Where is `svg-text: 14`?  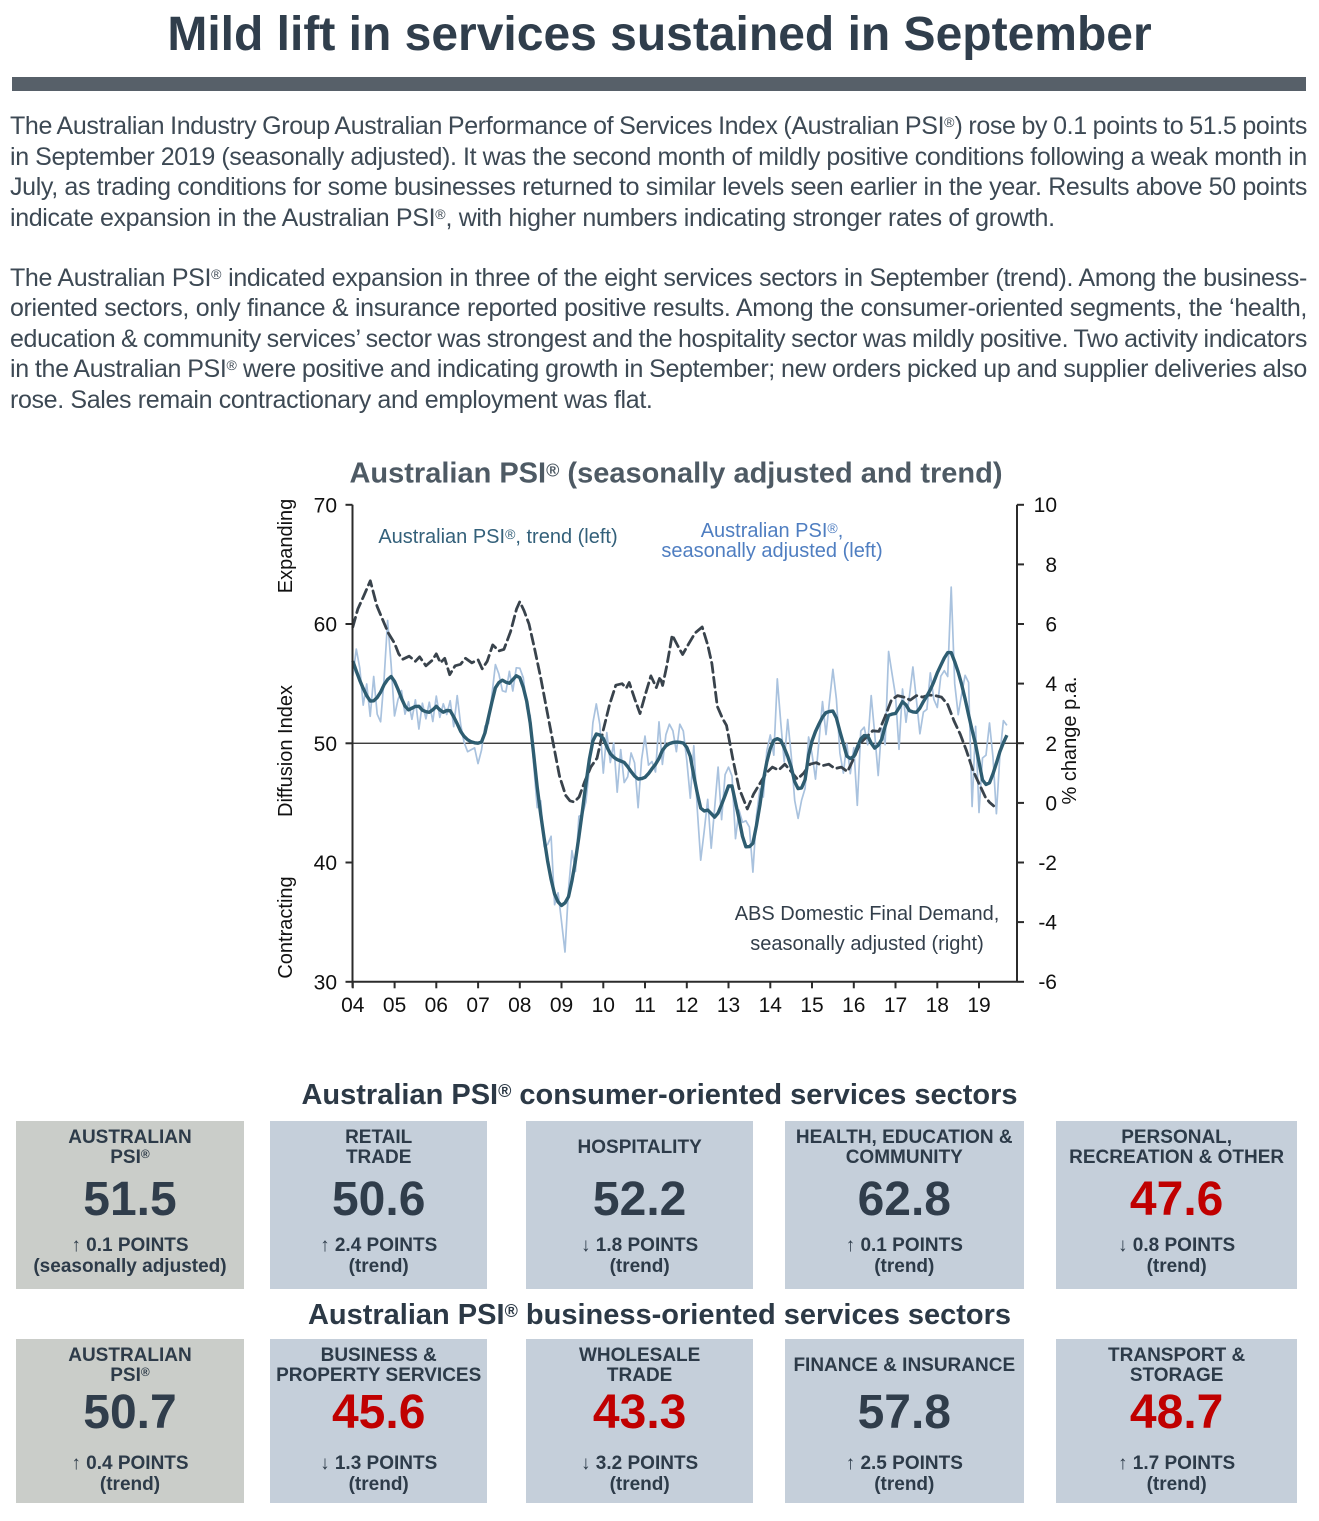
svg-text: 14 is located at coordinates (771, 1005).